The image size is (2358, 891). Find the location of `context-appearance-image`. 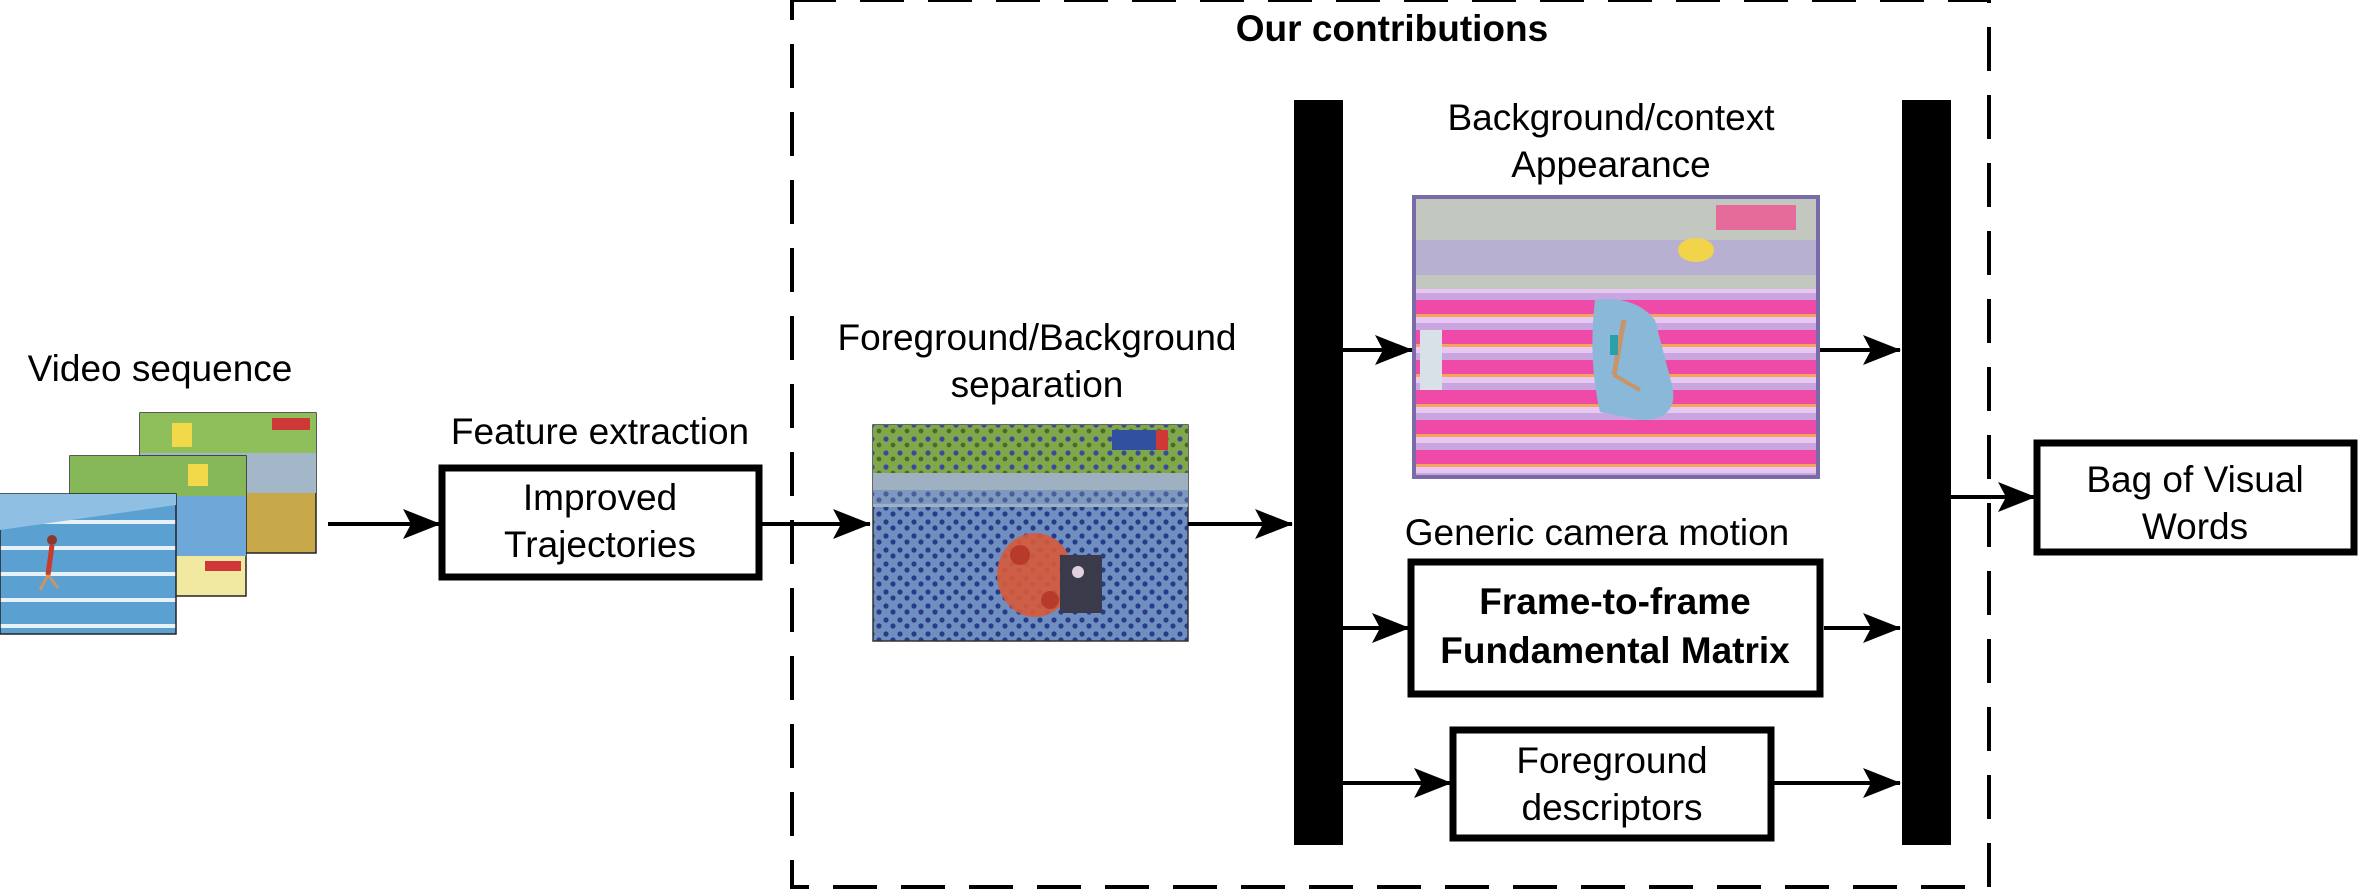

context-appearance-image is located at coordinates (1616, 337).